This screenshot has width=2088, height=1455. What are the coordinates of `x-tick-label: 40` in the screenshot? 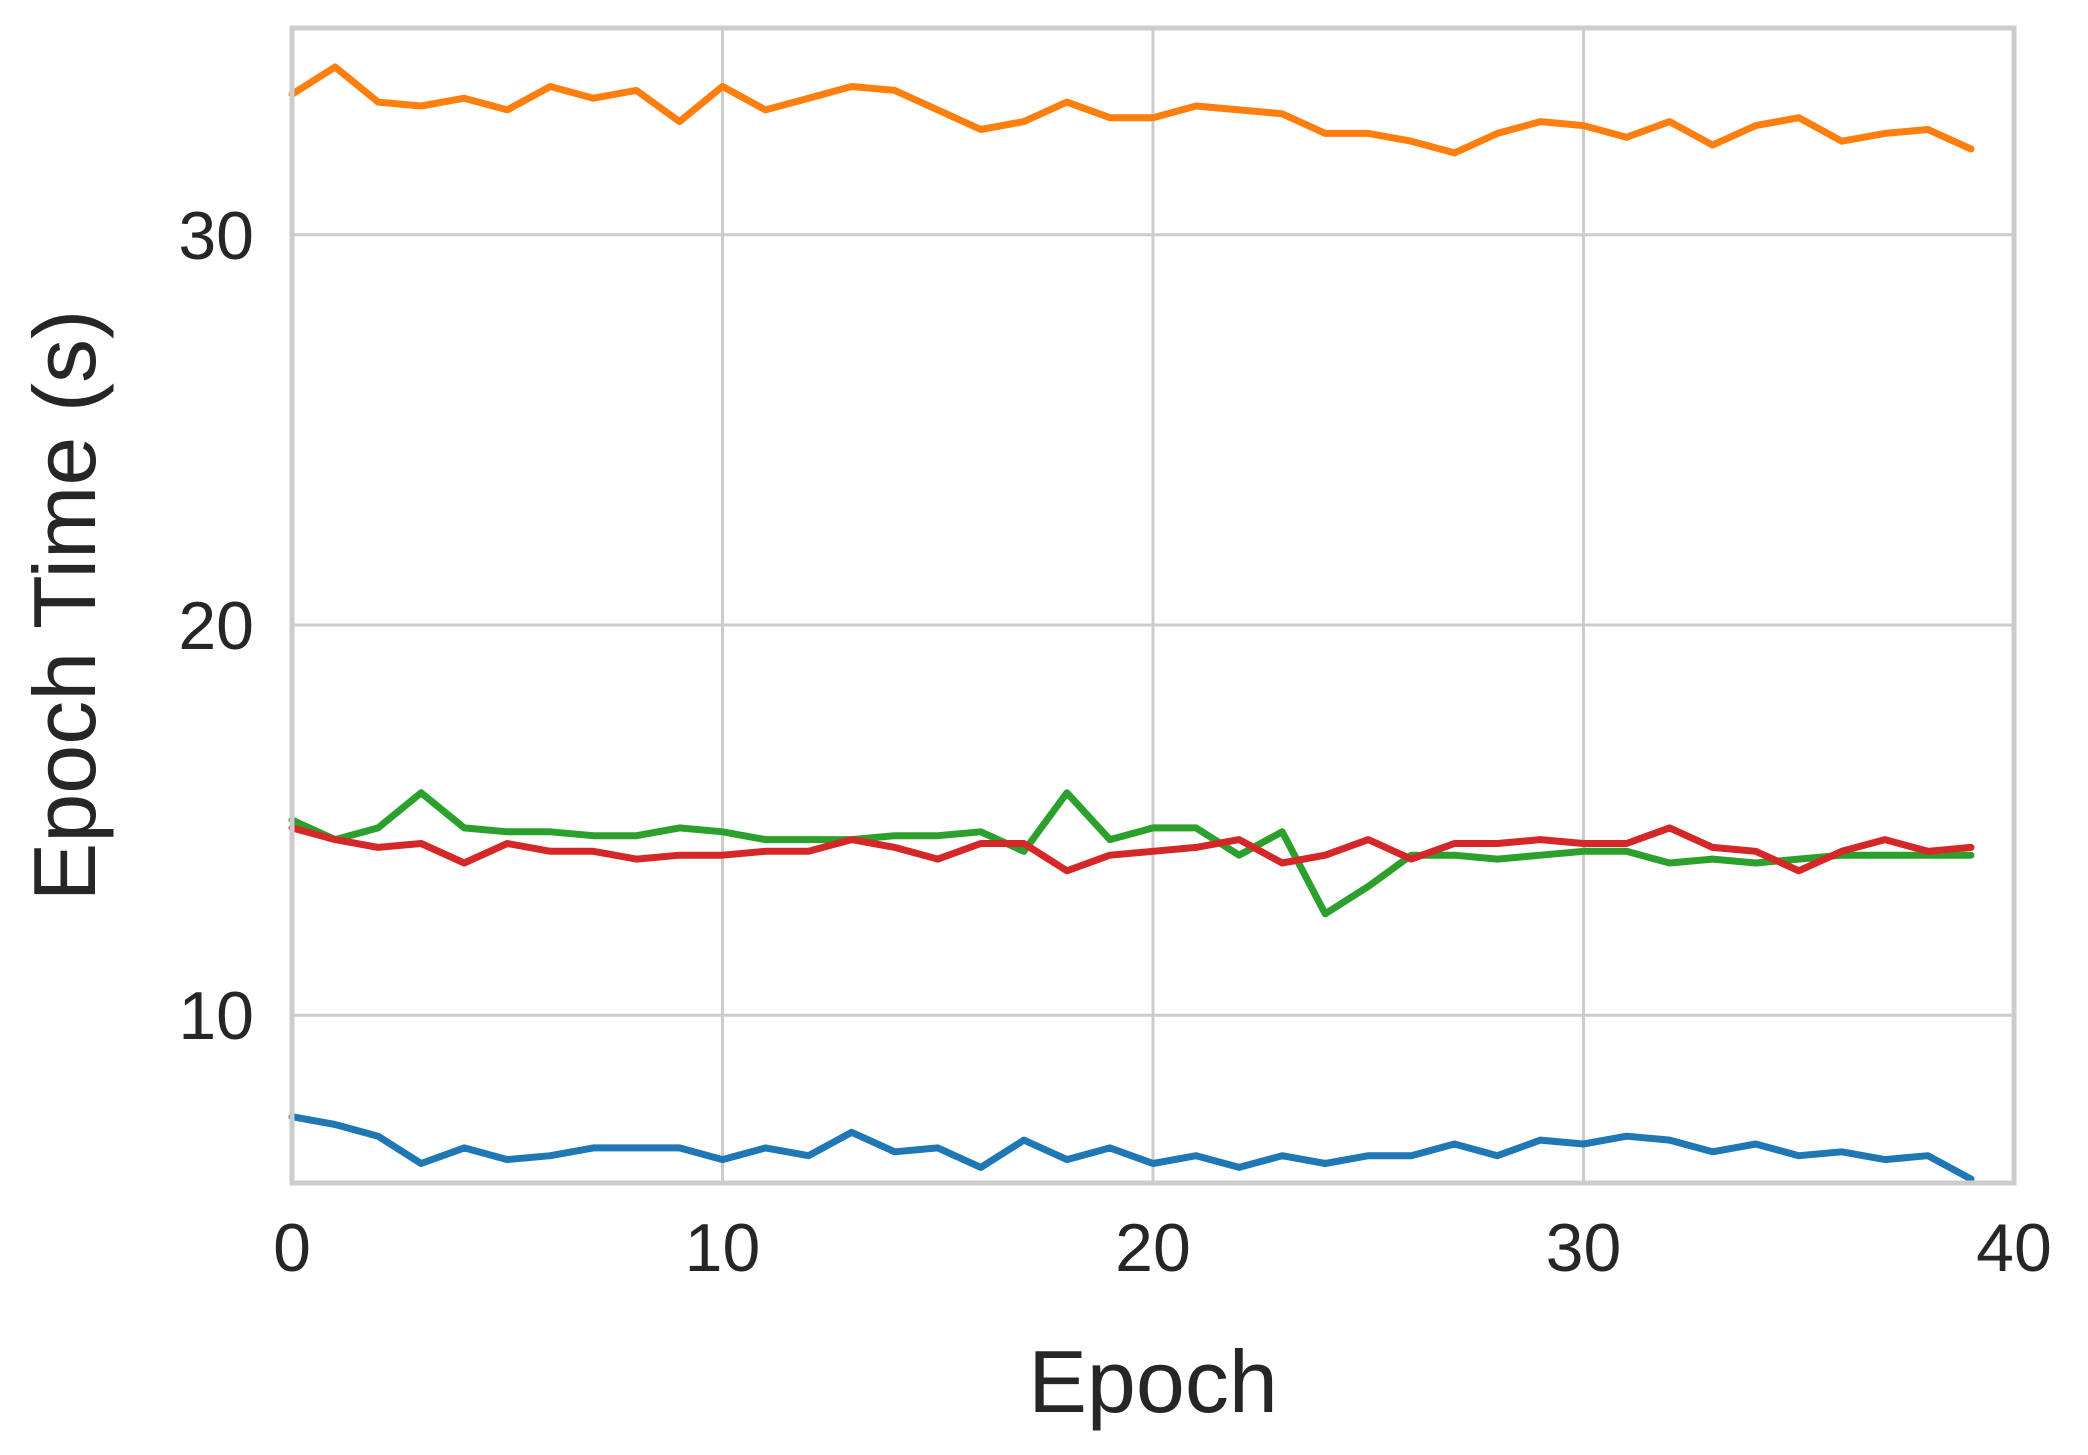 It's located at (2014, 1248).